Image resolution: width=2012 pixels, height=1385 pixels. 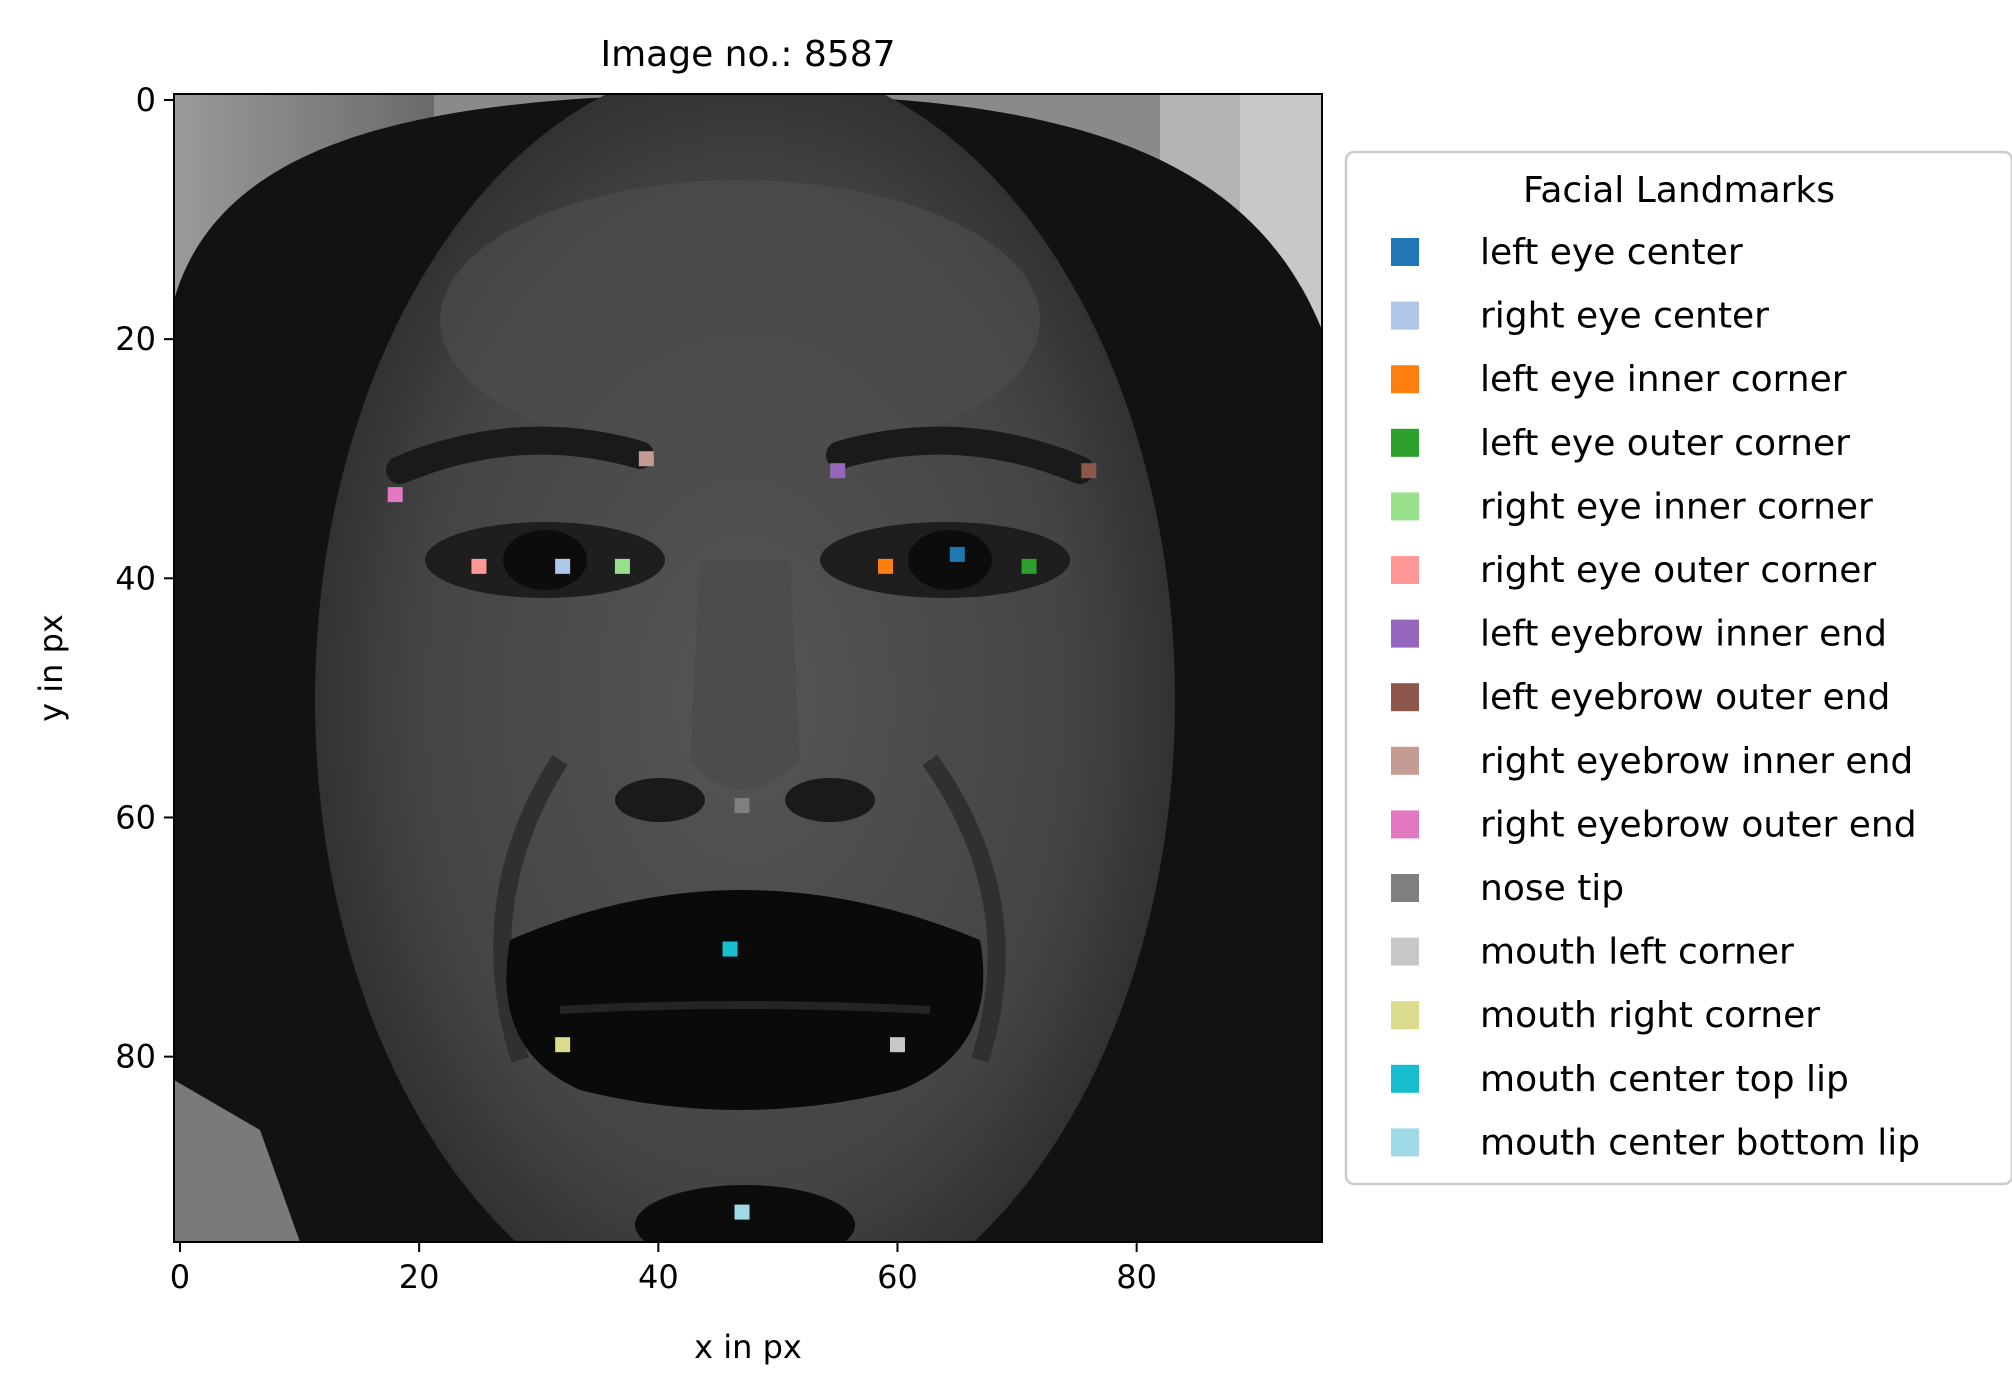 I want to click on legend-entry-label: right eye inner corner, so click(x=1676, y=506).